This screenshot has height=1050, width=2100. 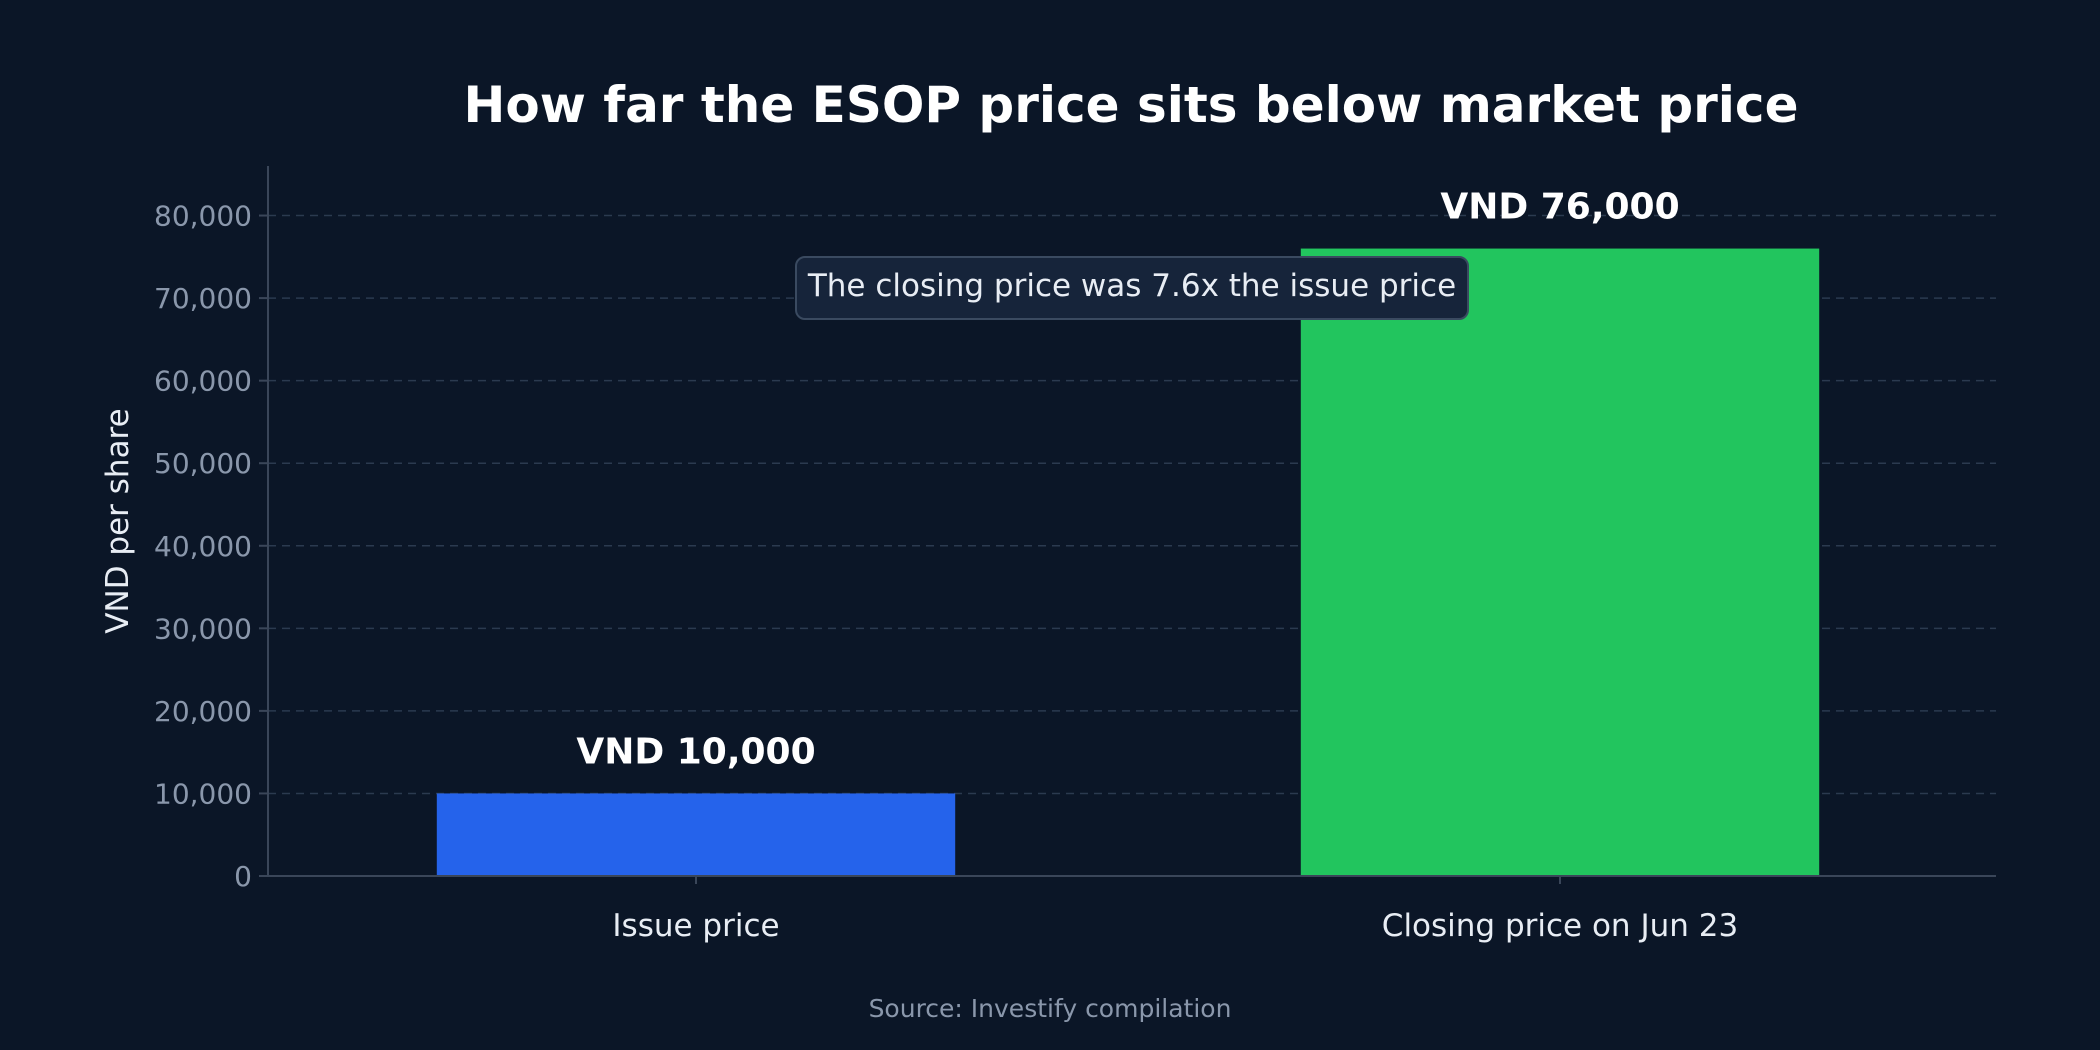 I want to click on y-tick-label: 60,000, so click(x=203, y=381).